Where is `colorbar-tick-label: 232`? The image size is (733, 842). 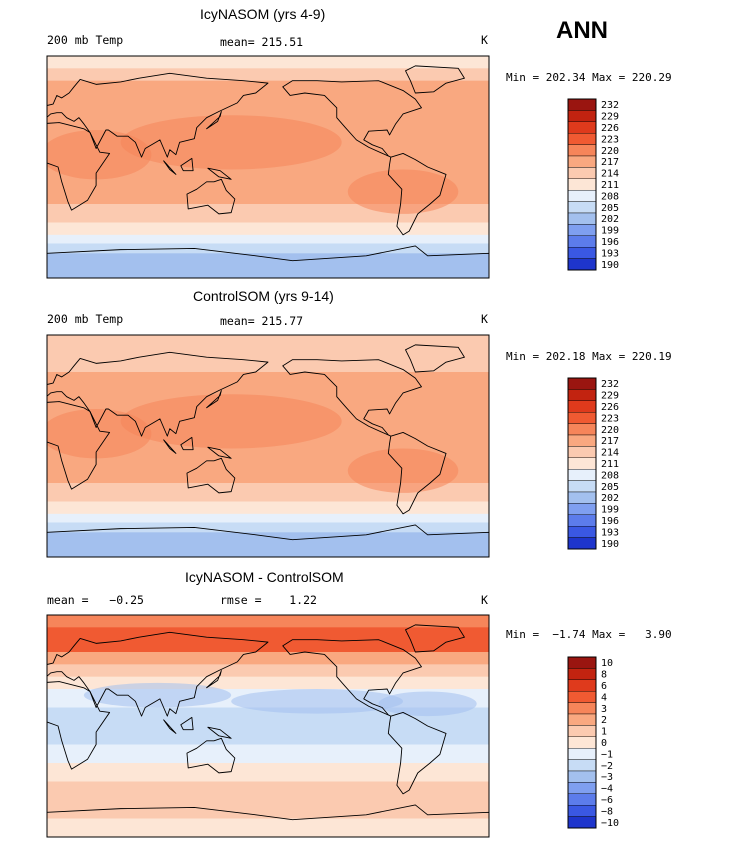
colorbar-tick-label: 232 is located at coordinates (610, 384).